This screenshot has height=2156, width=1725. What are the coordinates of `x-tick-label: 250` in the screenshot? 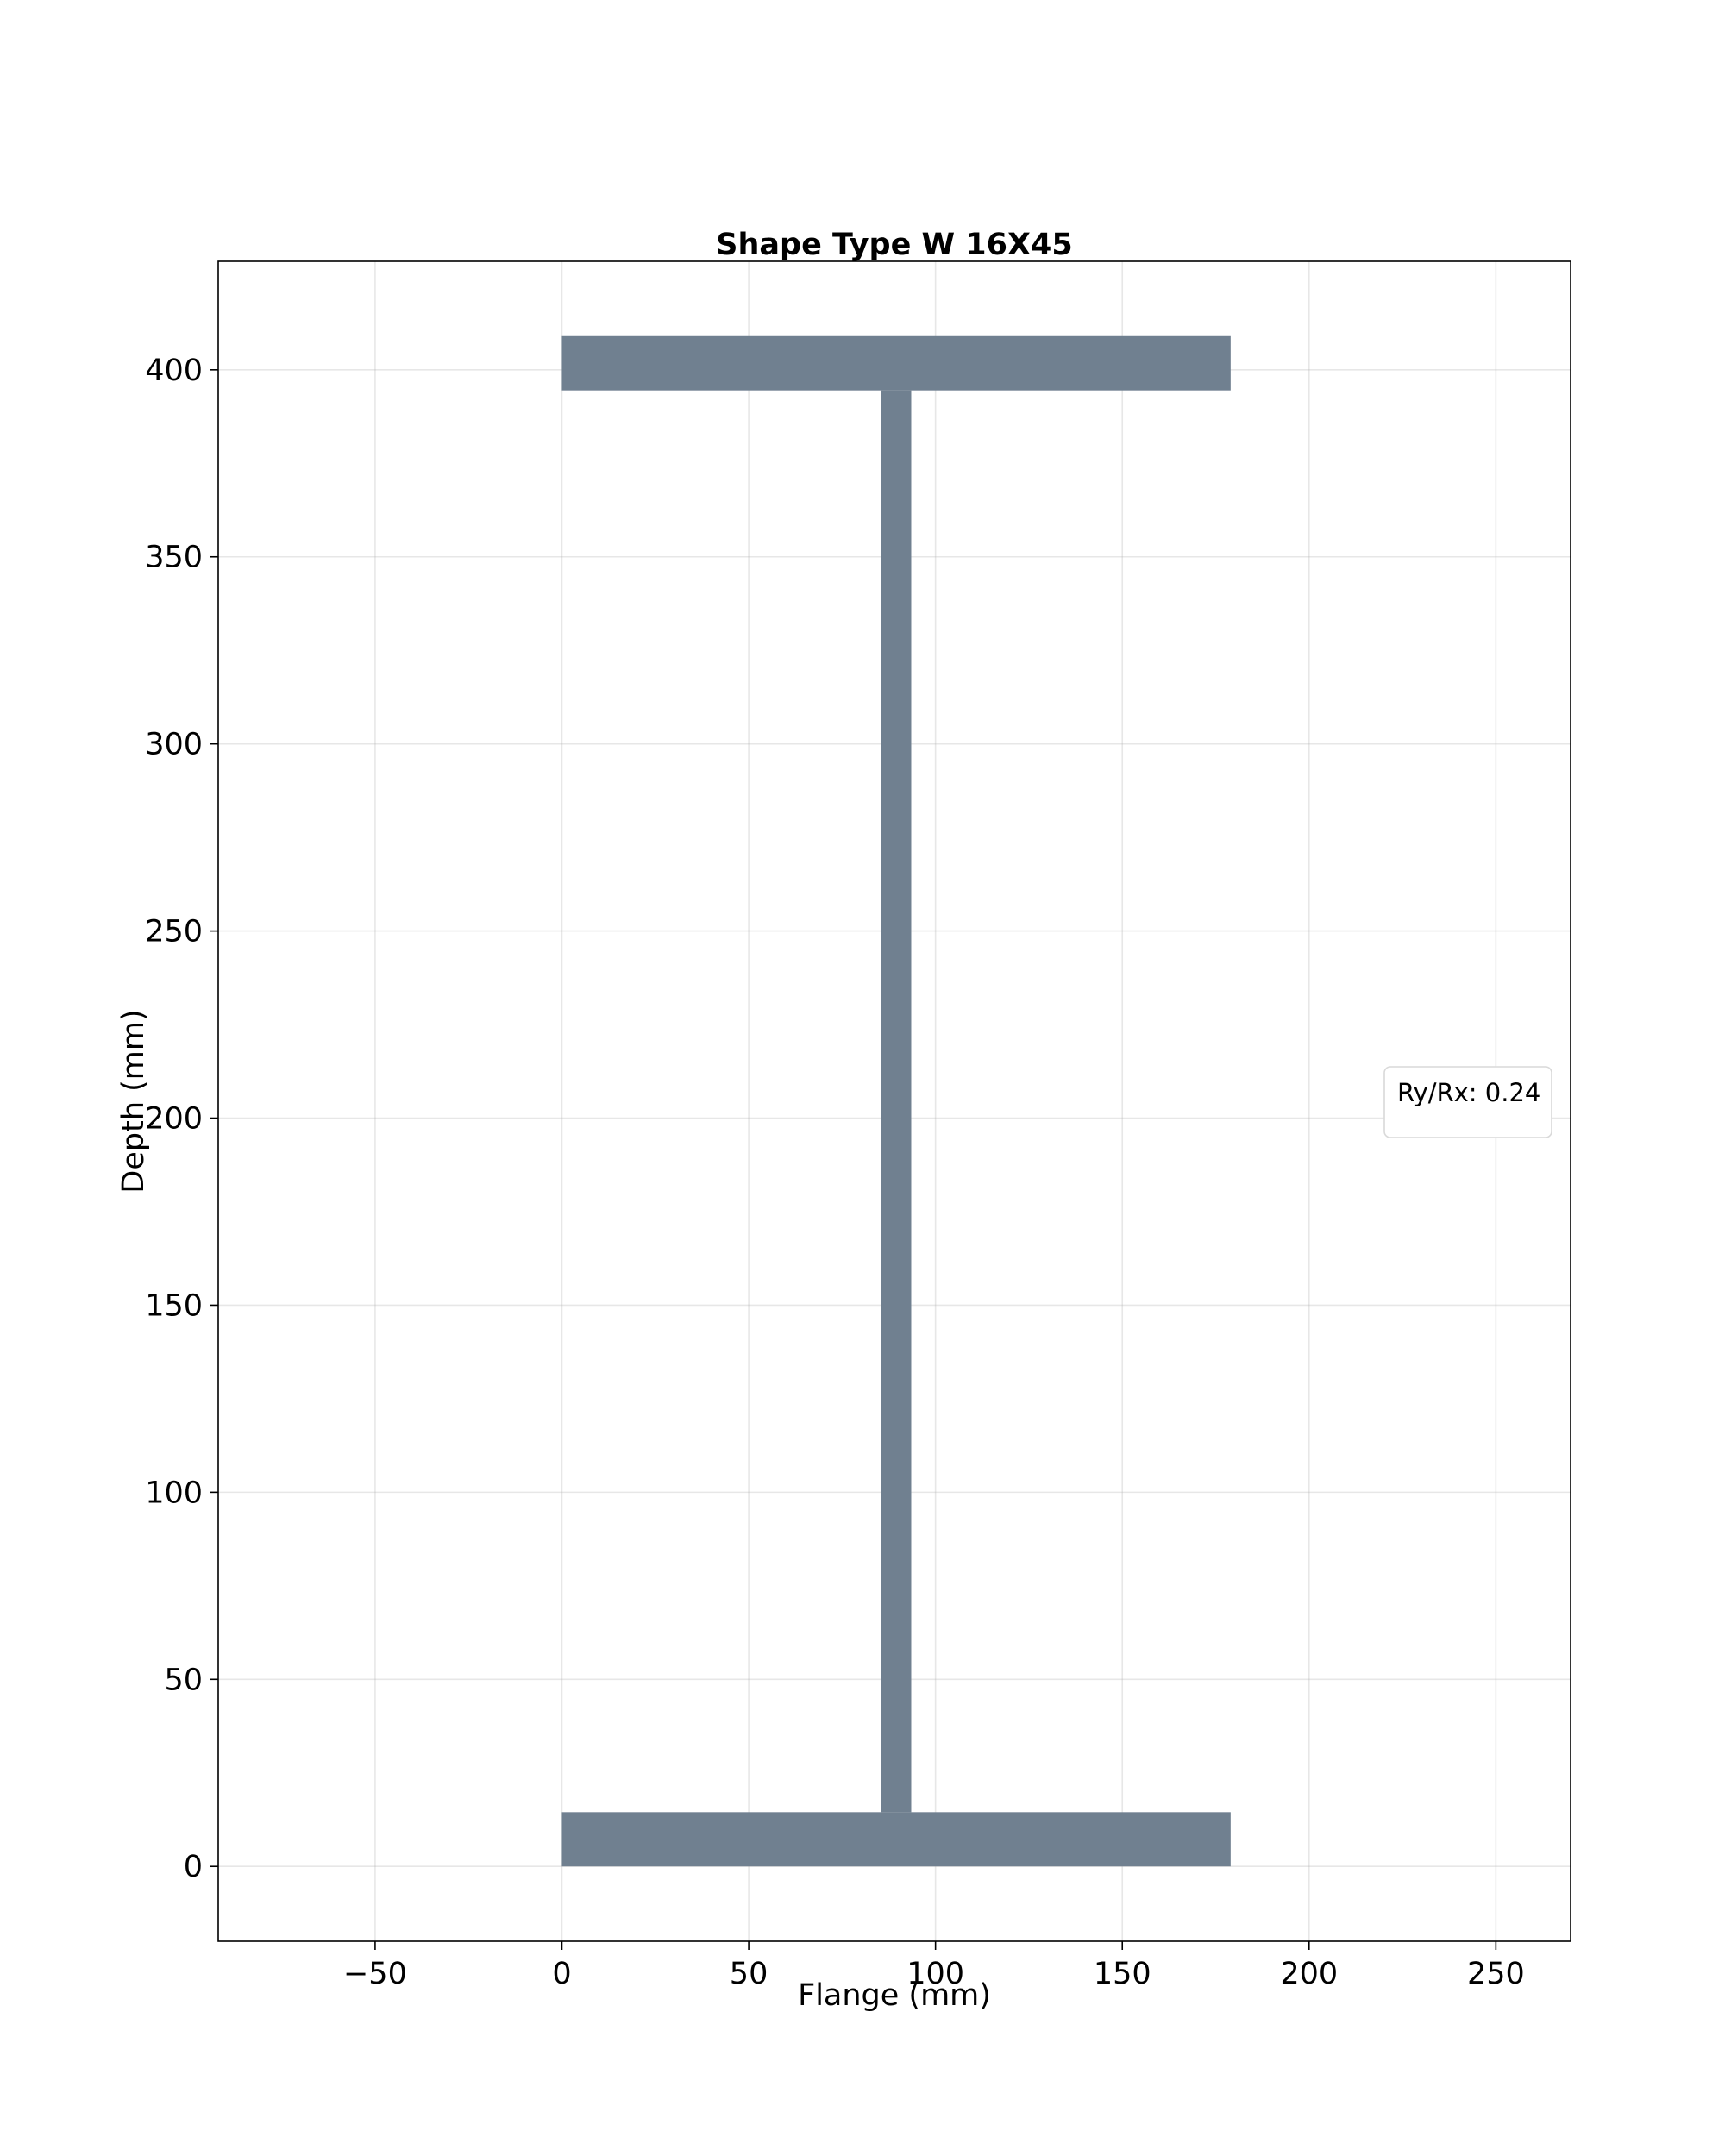 It's located at (1496, 1974).